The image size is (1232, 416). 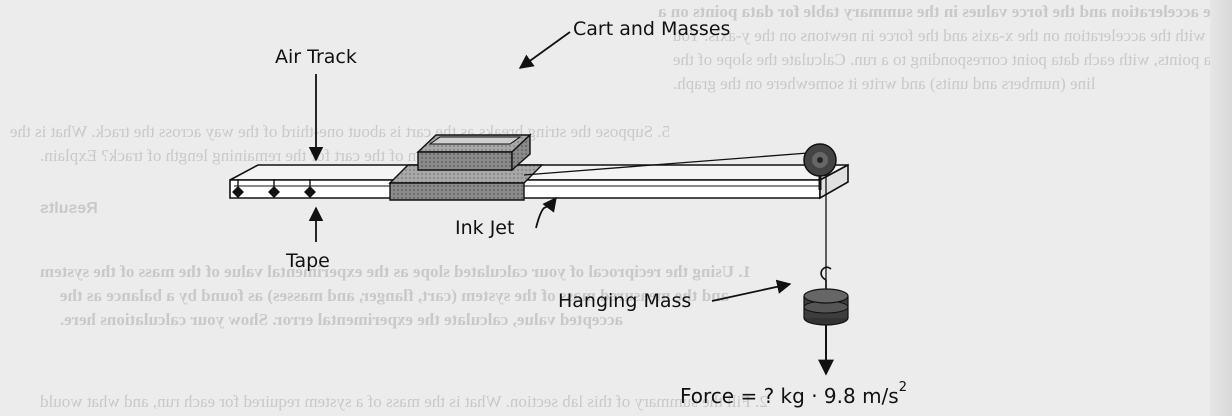 I want to click on hanging-mass, so click(x=826, y=296).